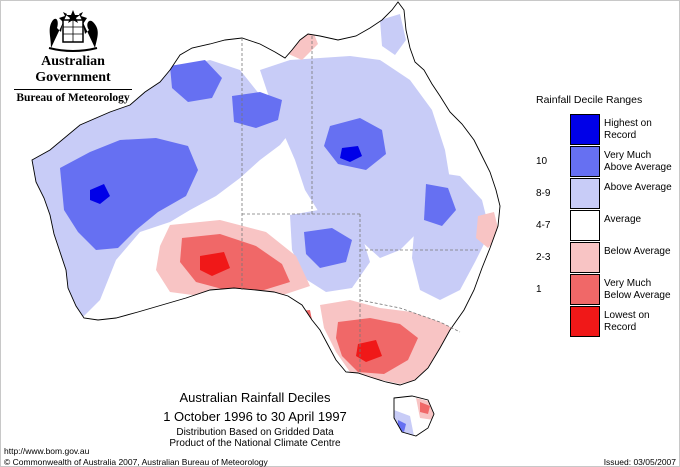  Describe the element at coordinates (627, 321) in the screenshot. I see `legend-label: Lowest on Record` at that location.